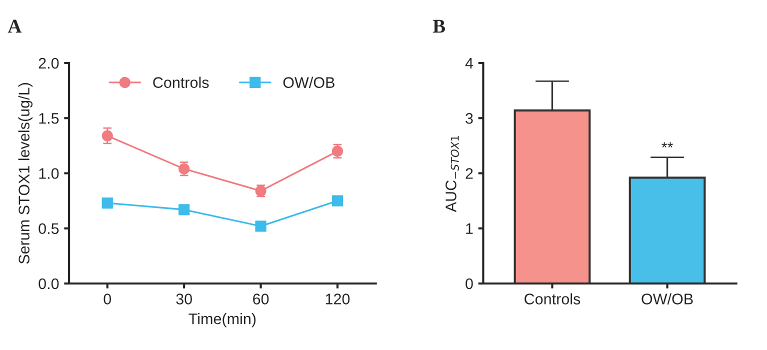 This screenshot has width=767, height=350. I want to click on y-tick-label: 1.5, so click(49, 118).